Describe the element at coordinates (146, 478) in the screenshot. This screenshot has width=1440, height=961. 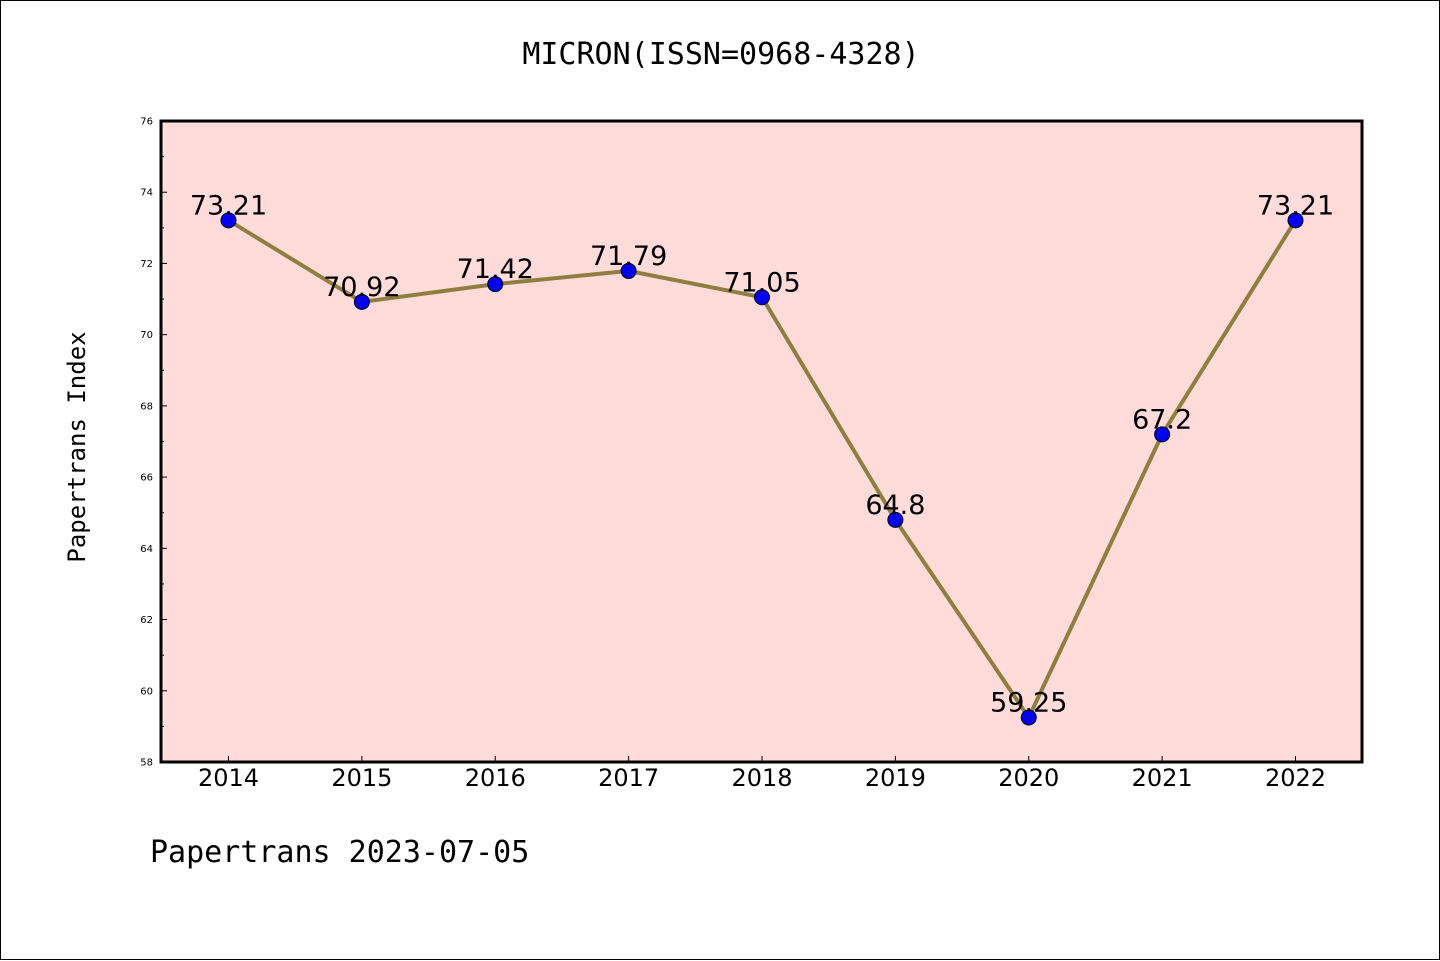
I see `y-tick-label: 66` at that location.